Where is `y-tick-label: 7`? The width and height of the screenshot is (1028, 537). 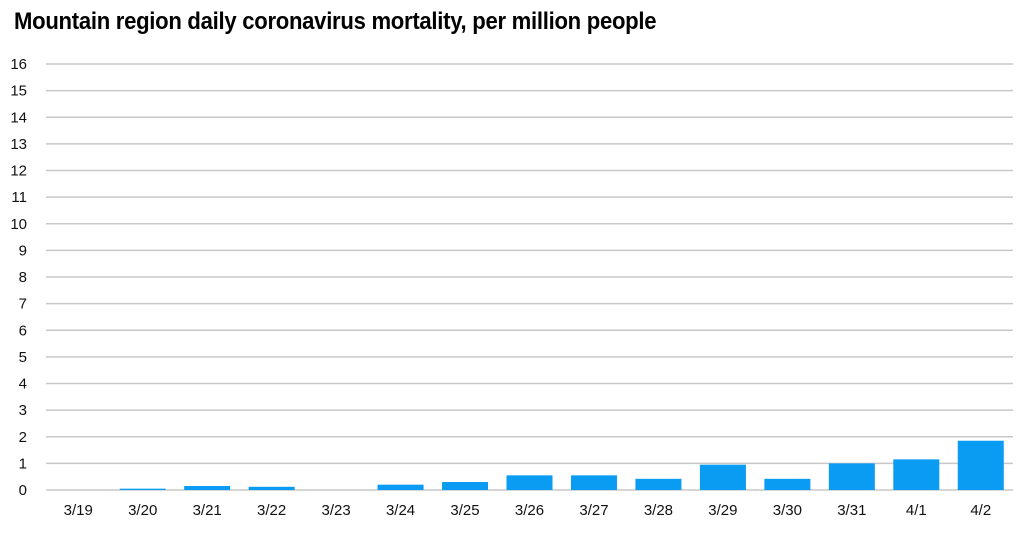 y-tick-label: 7 is located at coordinates (23, 304).